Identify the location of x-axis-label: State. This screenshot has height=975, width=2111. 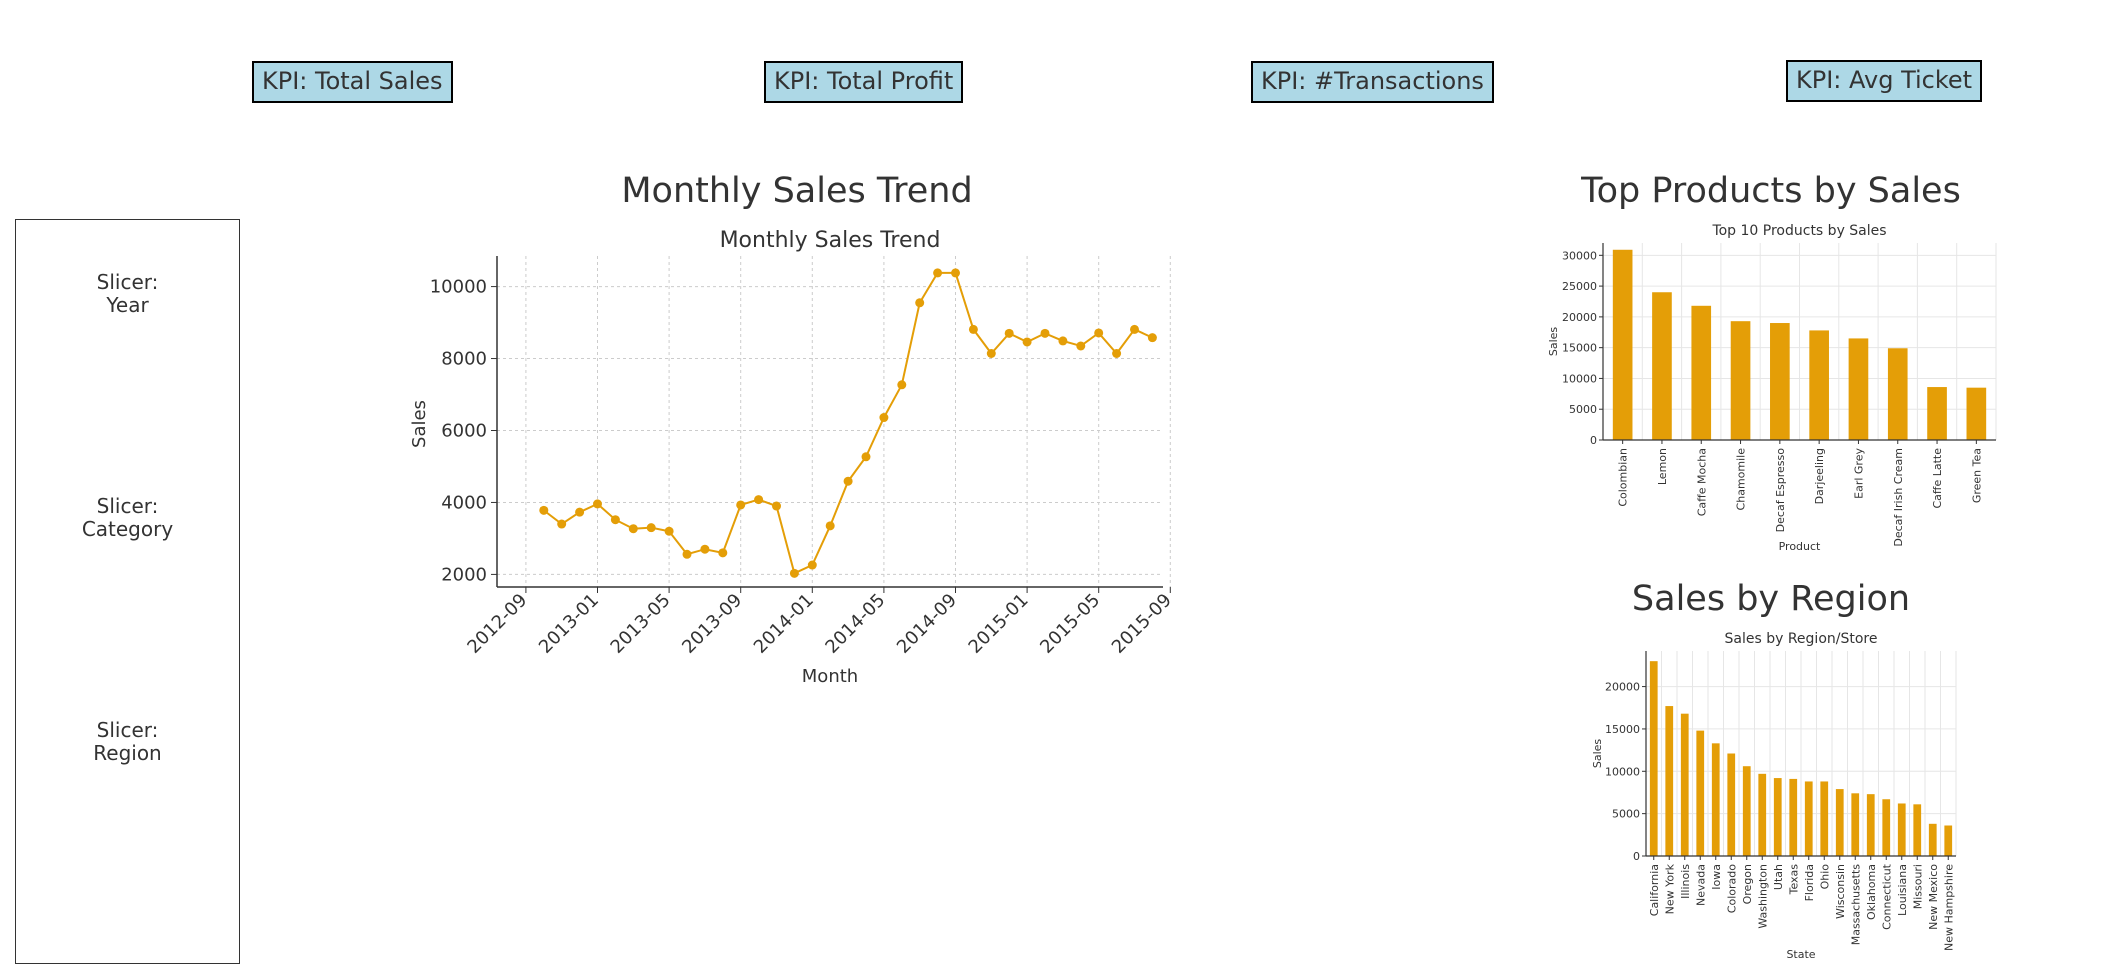
(1800, 954).